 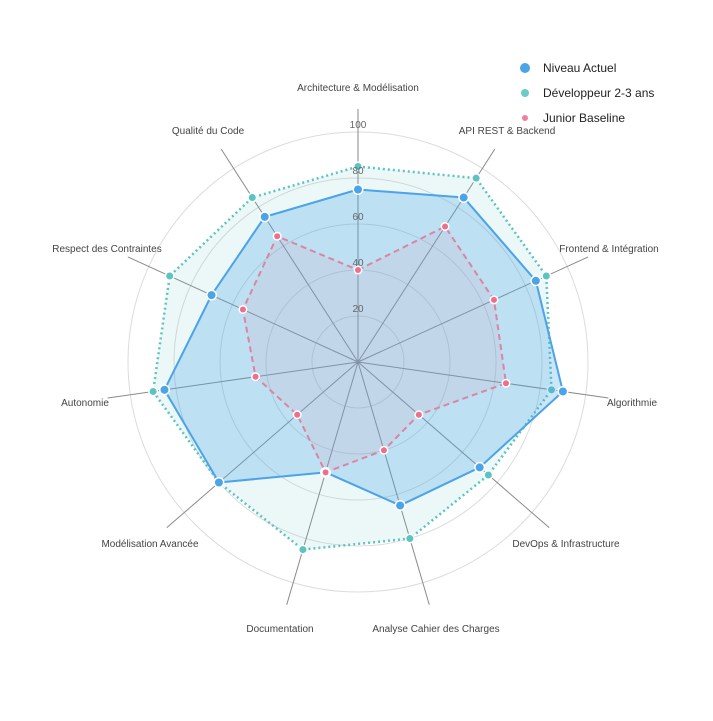 What do you see at coordinates (584, 117) in the screenshot?
I see `legend-label: Junior Baseline` at bounding box center [584, 117].